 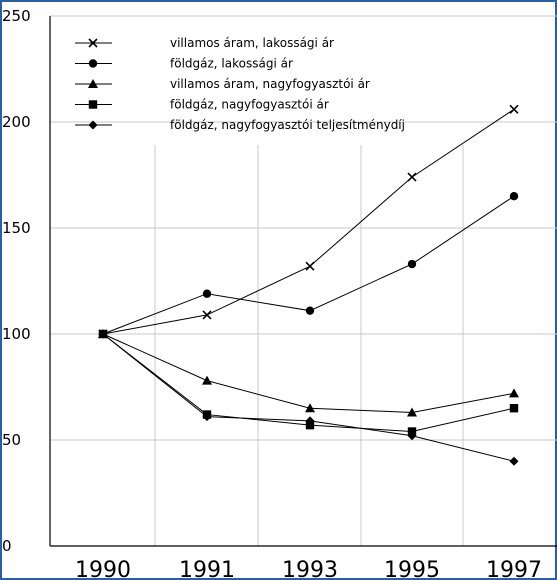 I want to click on legend-label: villamos áram, nagyfogyasztói ár, so click(x=270, y=84).